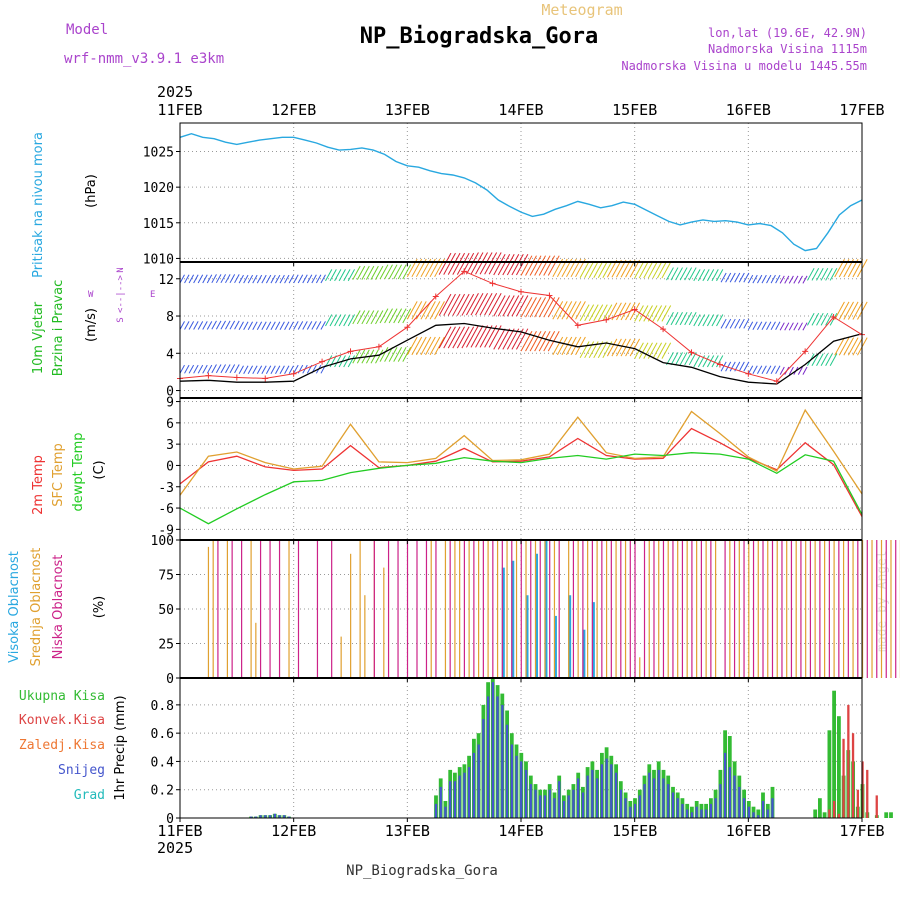  Describe the element at coordinates (144, 59) in the screenshot. I see `model-name: wrf-nmm_v3.9.1 e3km` at that location.